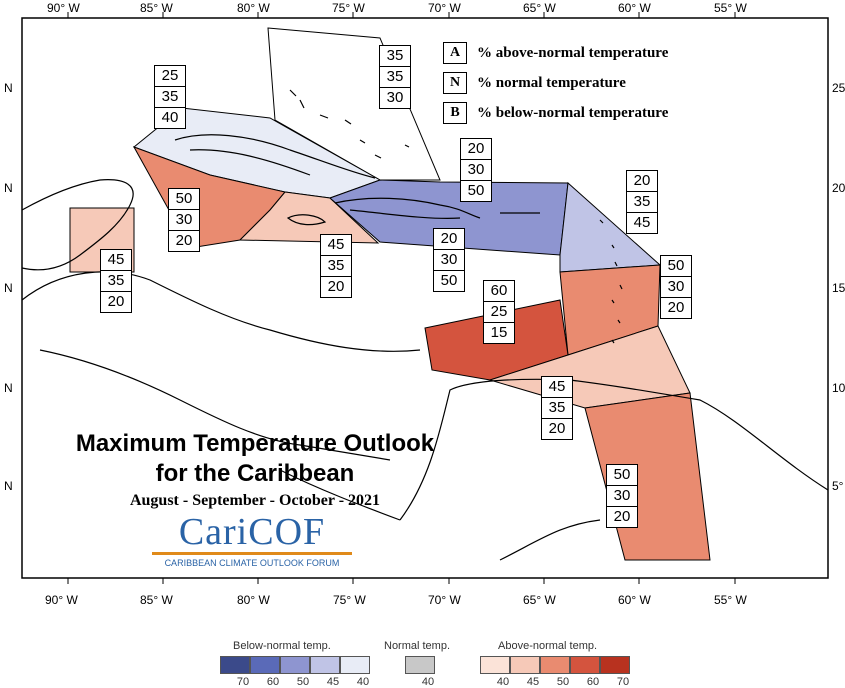  I want to click on colorbar-above-label: Above-normal temp., so click(548, 646).